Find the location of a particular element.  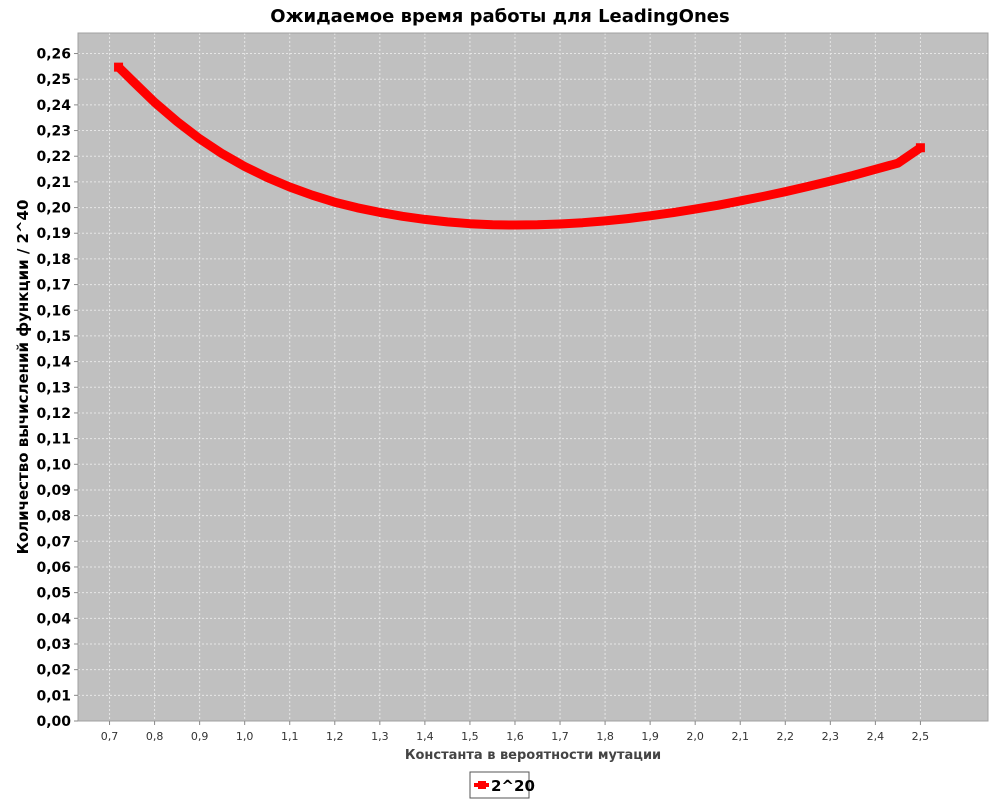

y-tick-label: 0,04 is located at coordinates (53, 619).